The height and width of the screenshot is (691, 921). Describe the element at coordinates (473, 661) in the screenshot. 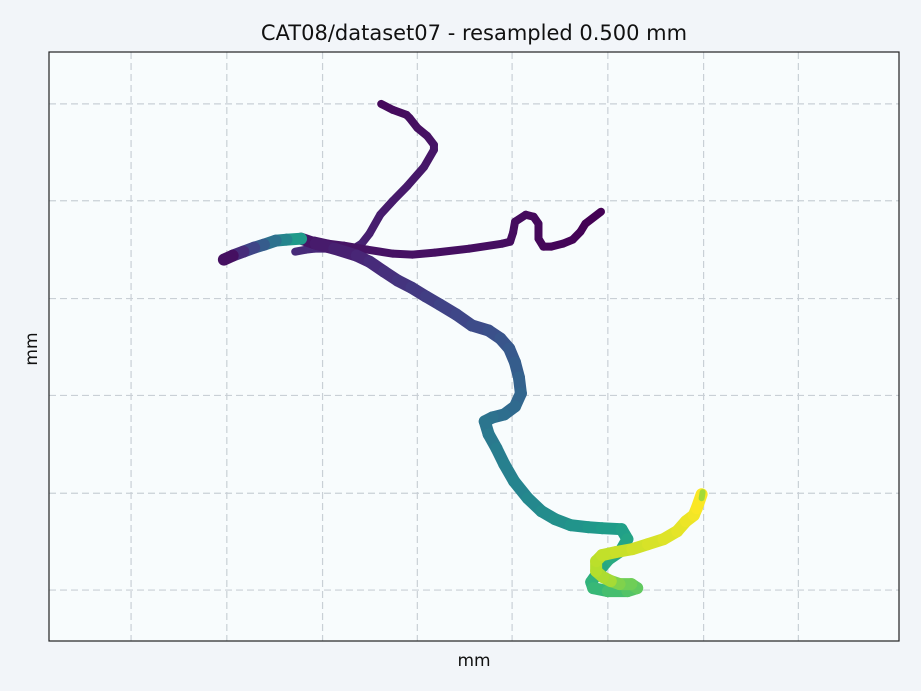

I see `x-axis-label: mm` at that location.